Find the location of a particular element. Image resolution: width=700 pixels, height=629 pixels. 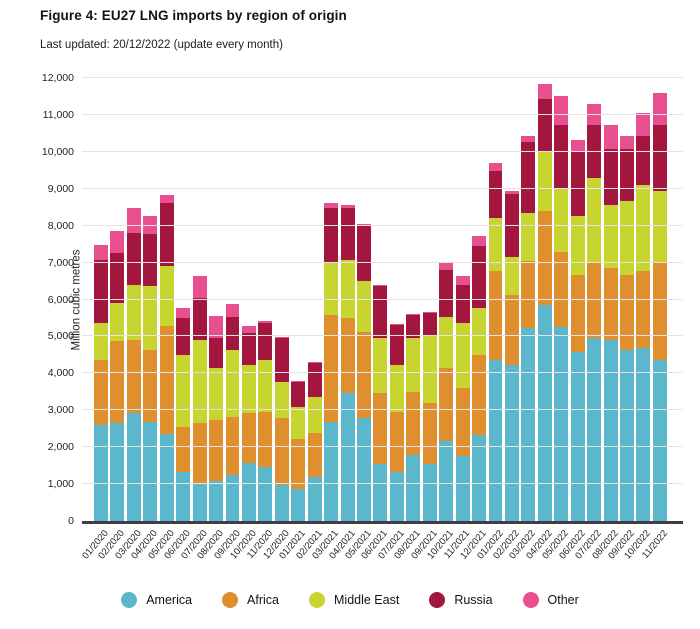

legend-item-africa: Africa is located at coordinates (250, 600).